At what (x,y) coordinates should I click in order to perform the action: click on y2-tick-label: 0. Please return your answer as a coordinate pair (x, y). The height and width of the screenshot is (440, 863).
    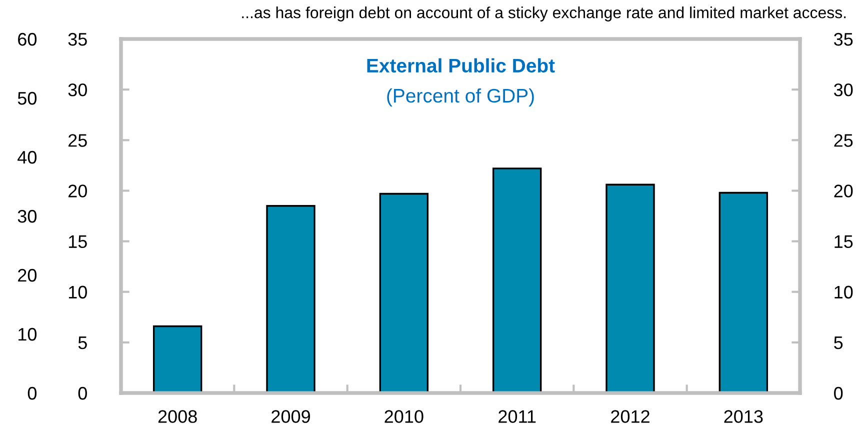
    Looking at the image, I should click on (838, 393).